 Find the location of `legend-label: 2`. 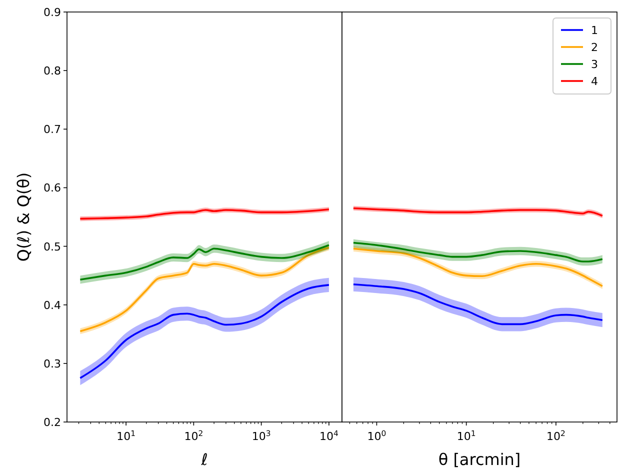

legend-label: 2 is located at coordinates (594, 47).